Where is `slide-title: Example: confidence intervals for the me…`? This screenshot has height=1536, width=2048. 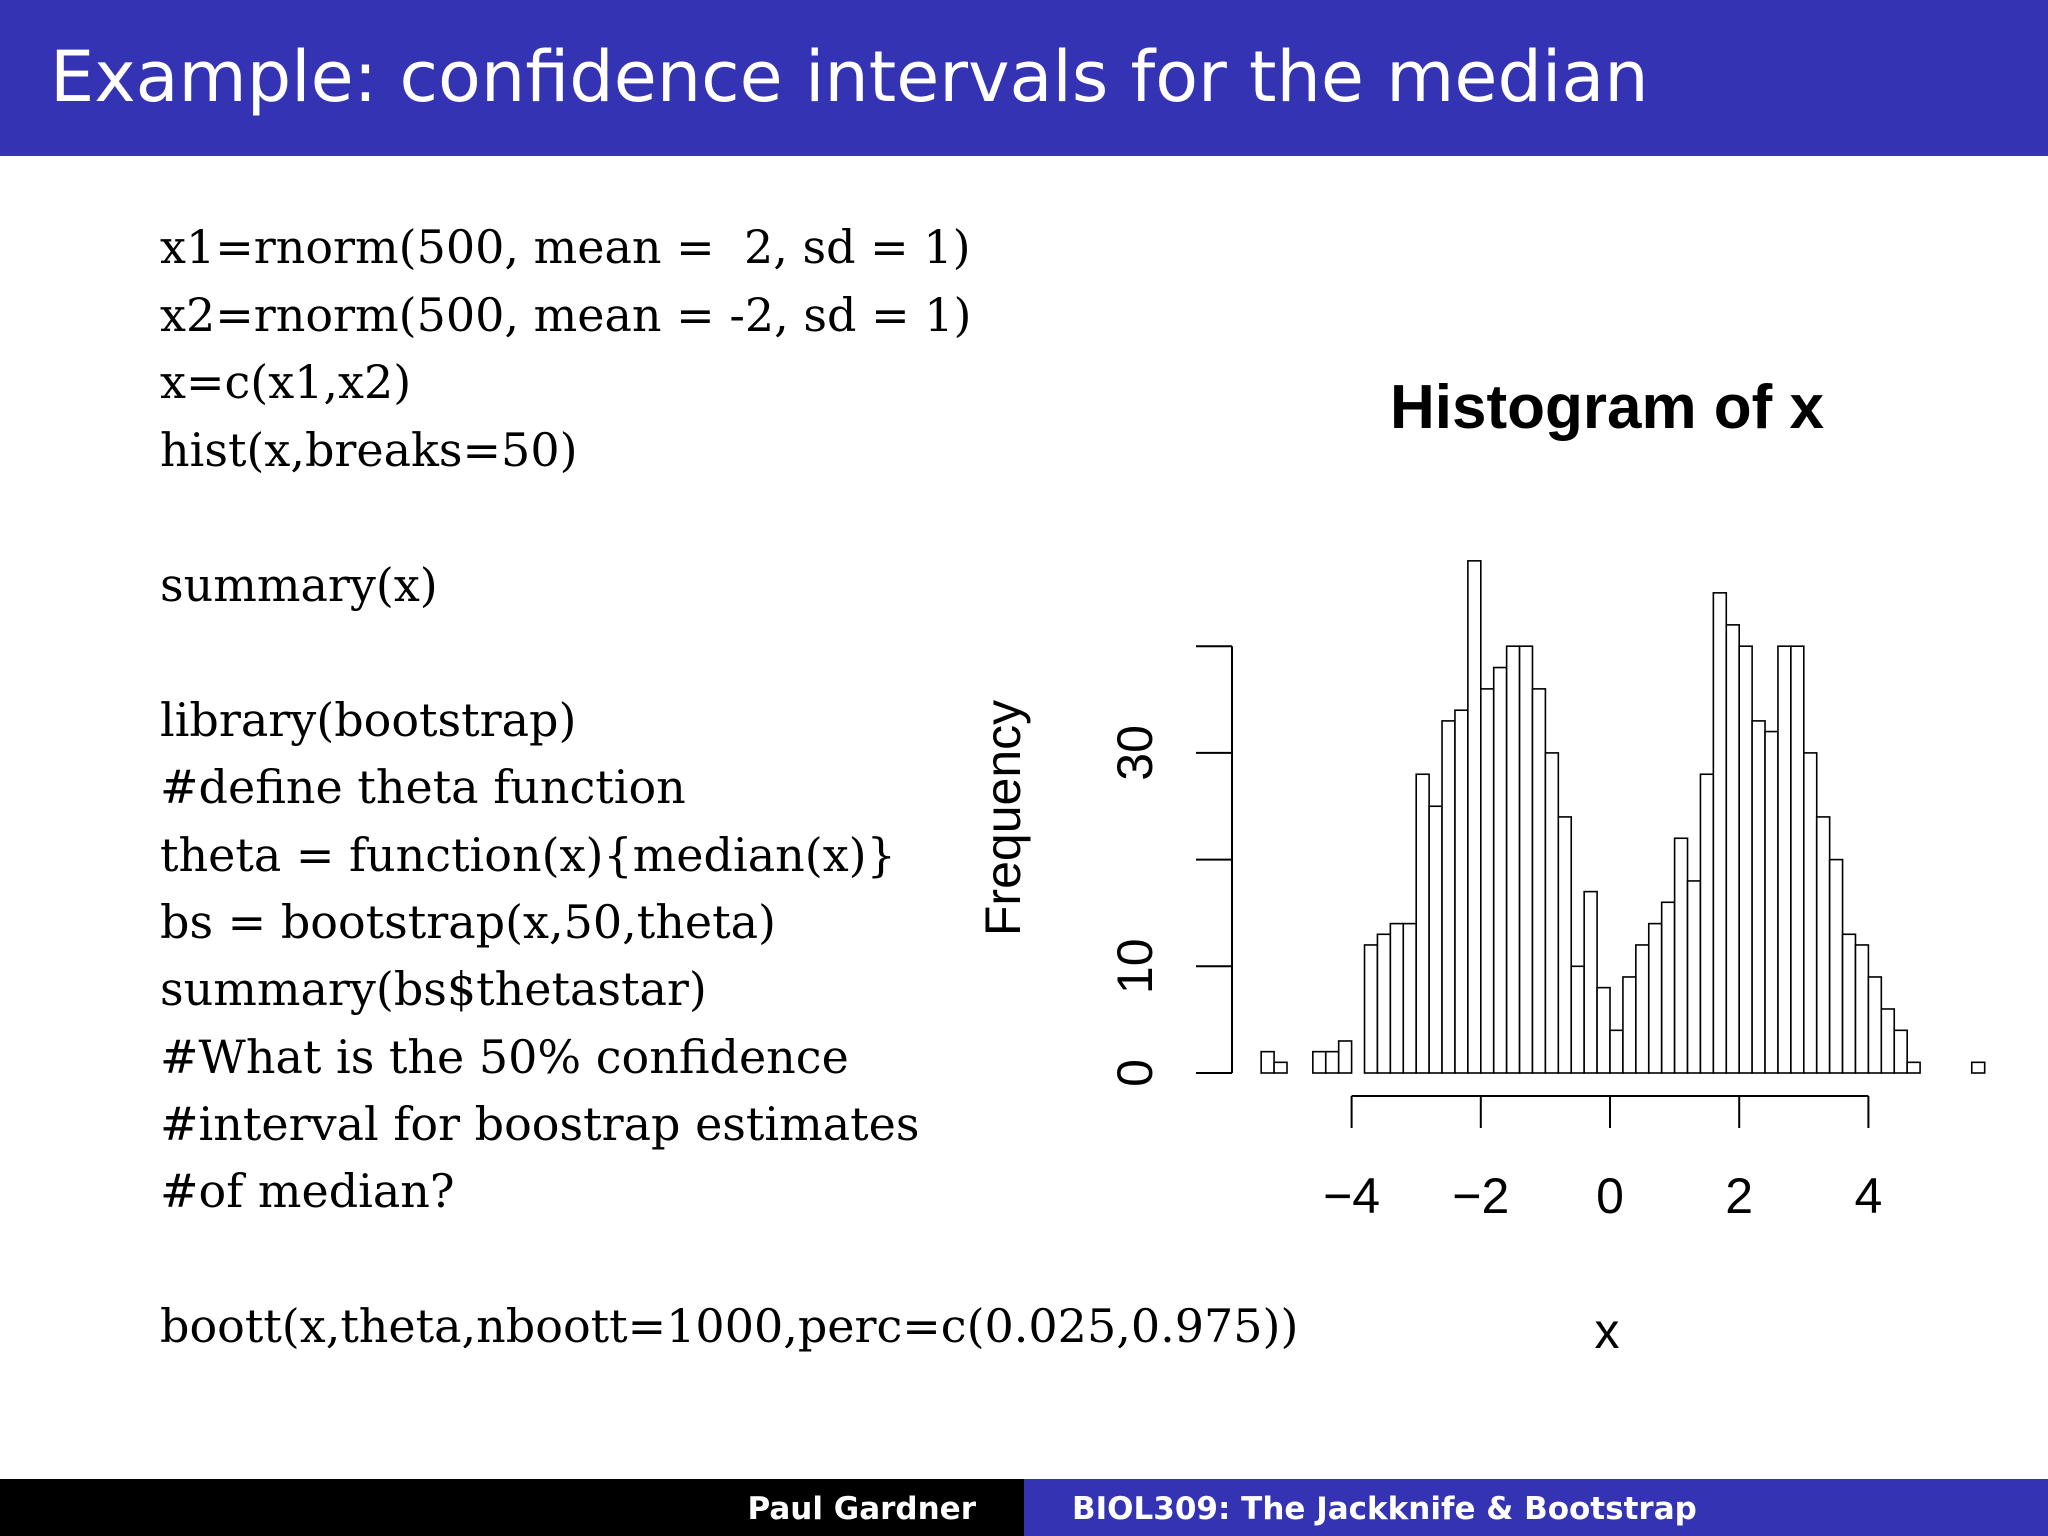 slide-title: Example: confidence intervals for the me… is located at coordinates (849, 77).